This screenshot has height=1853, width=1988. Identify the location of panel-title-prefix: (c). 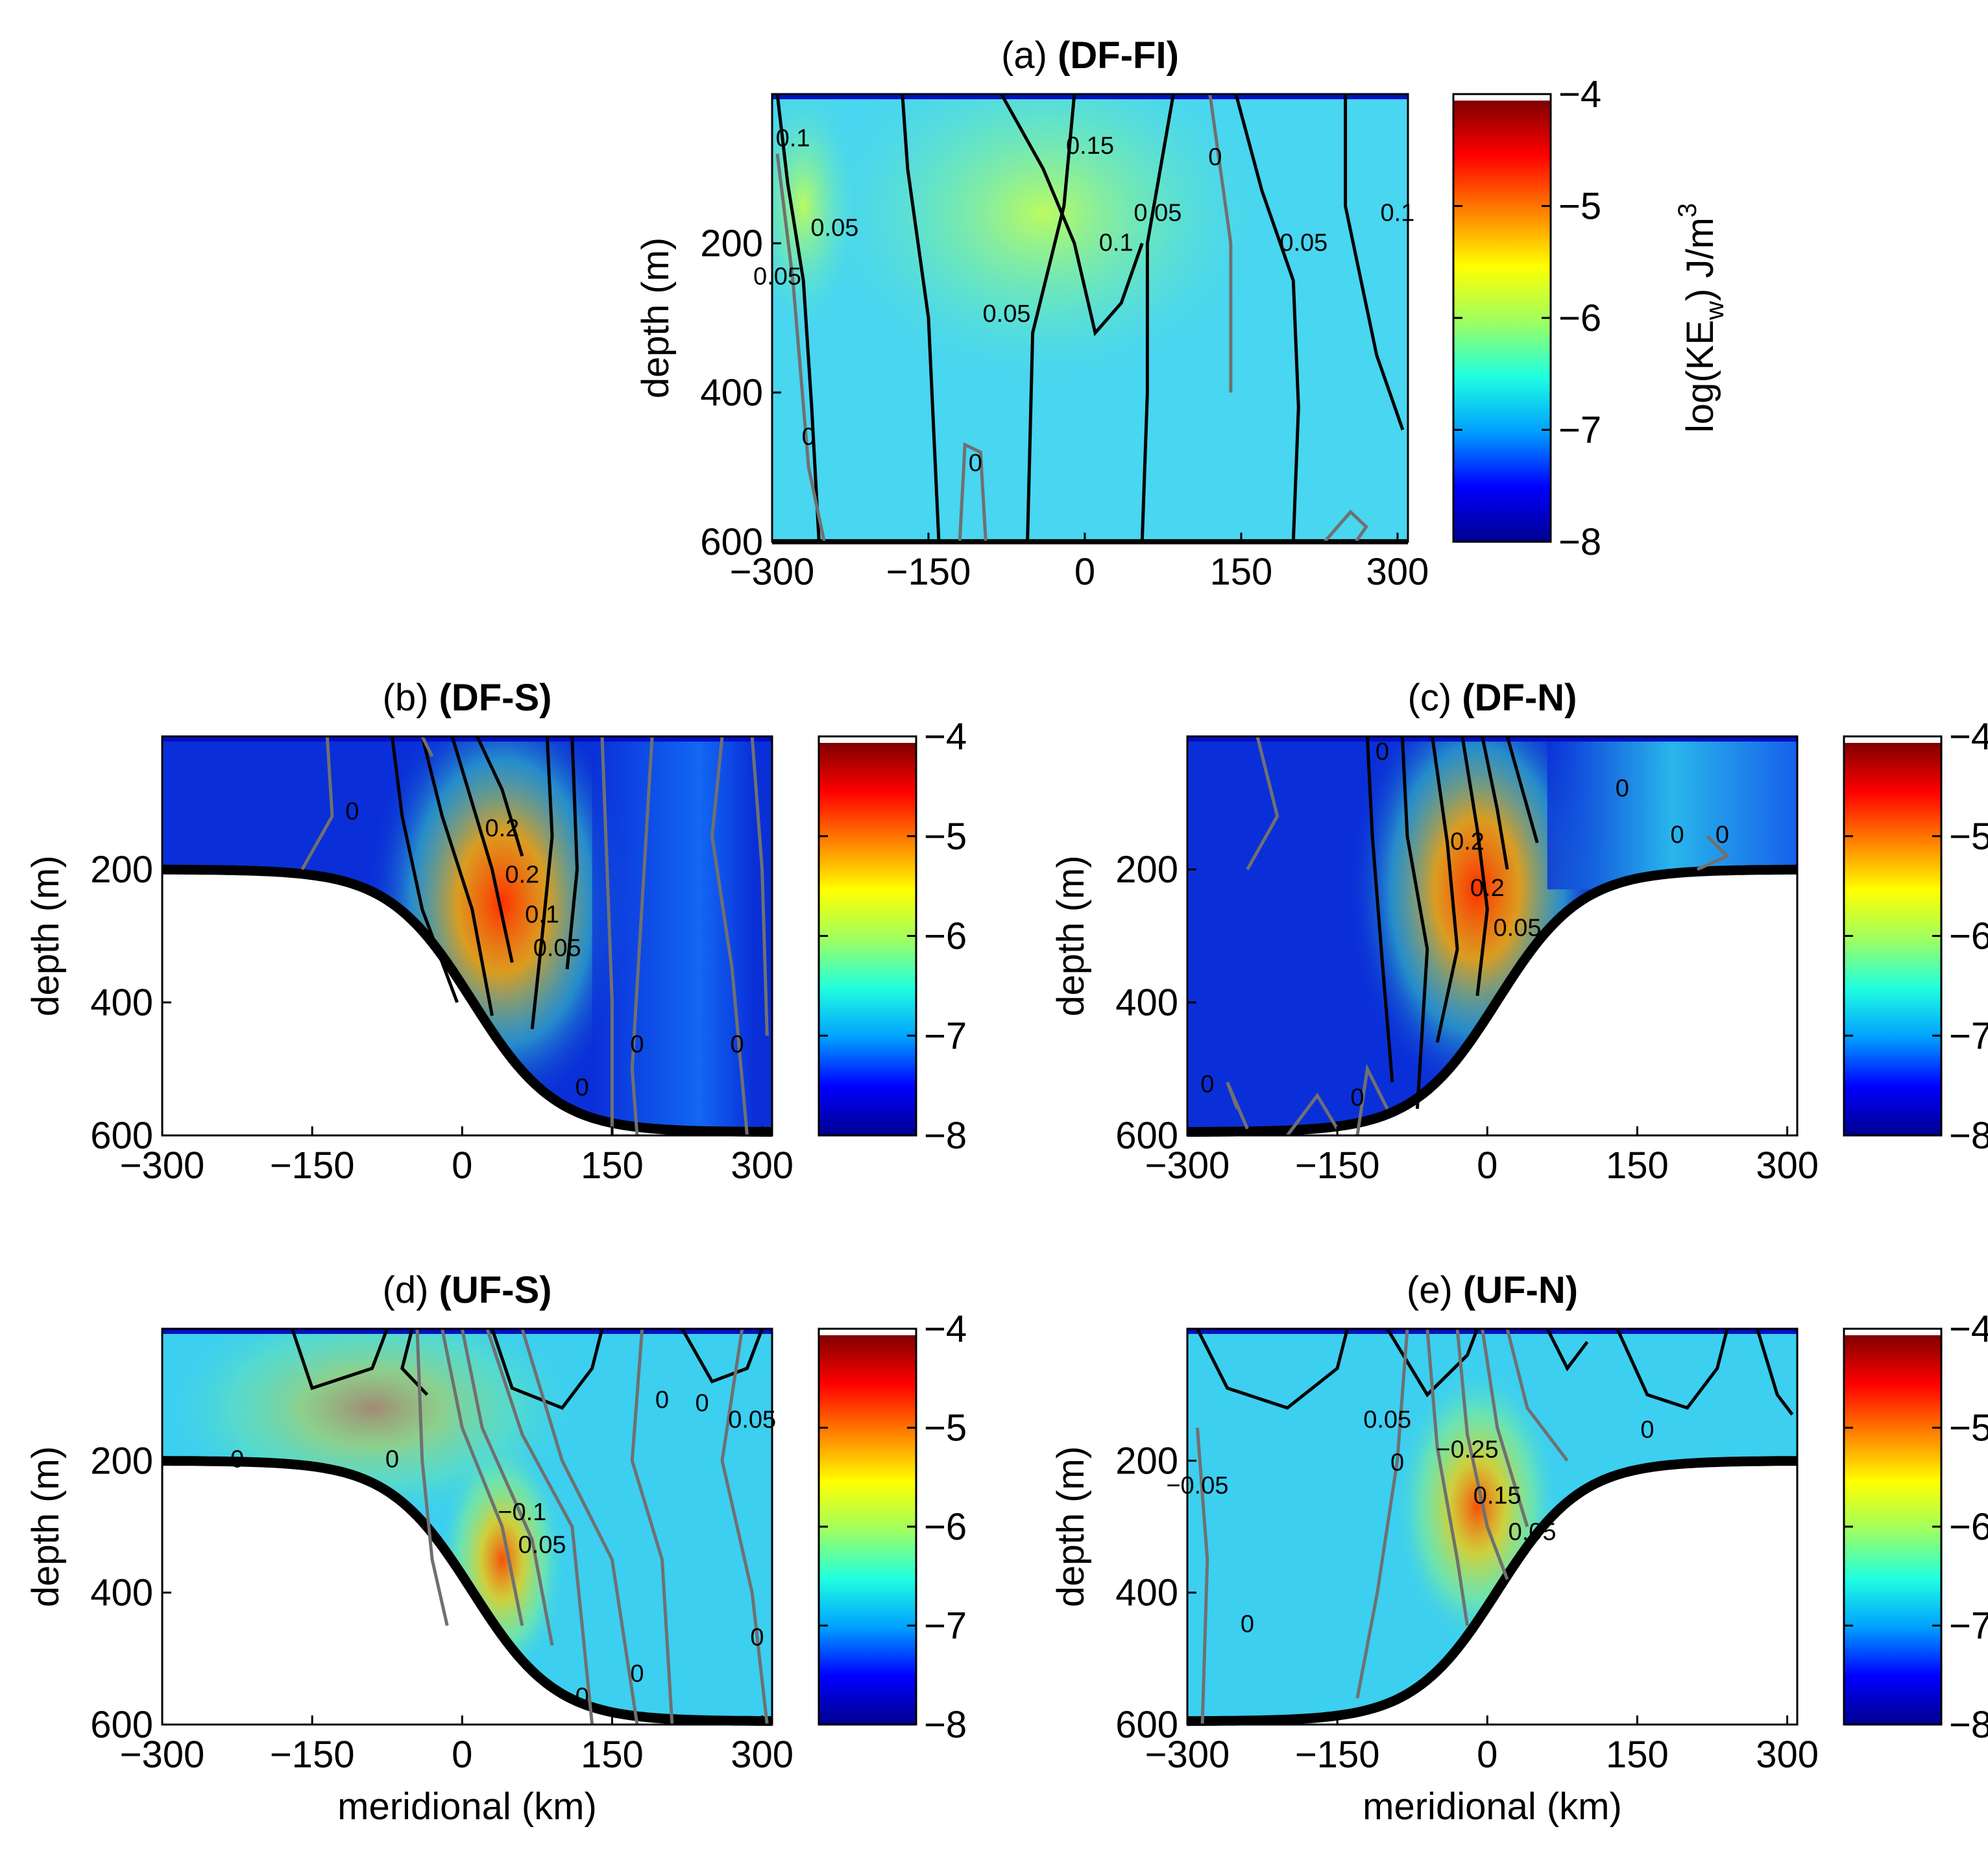
(1435, 698).